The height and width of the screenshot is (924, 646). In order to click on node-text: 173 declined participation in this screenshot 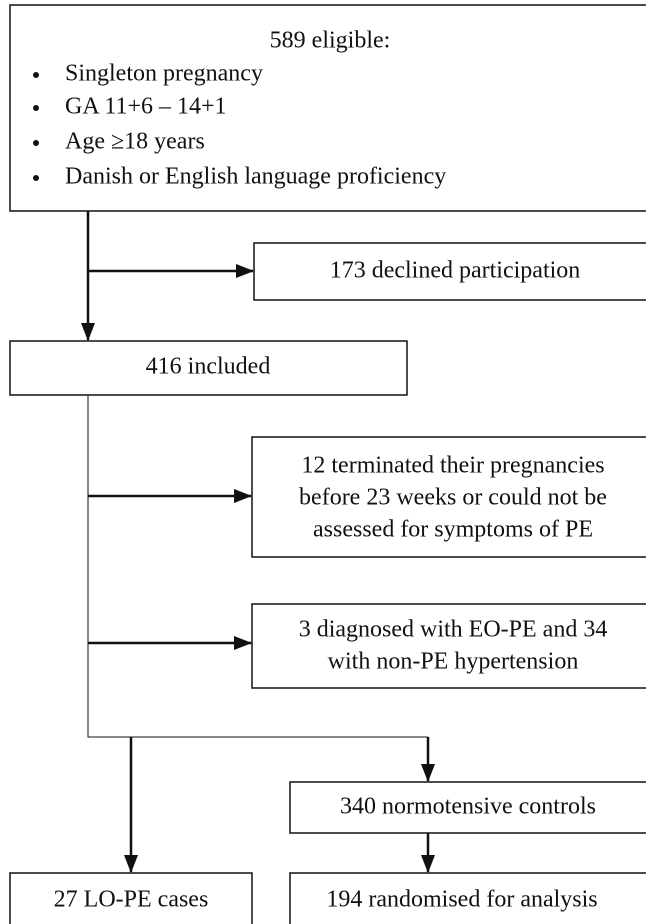, I will do `click(455, 271)`.